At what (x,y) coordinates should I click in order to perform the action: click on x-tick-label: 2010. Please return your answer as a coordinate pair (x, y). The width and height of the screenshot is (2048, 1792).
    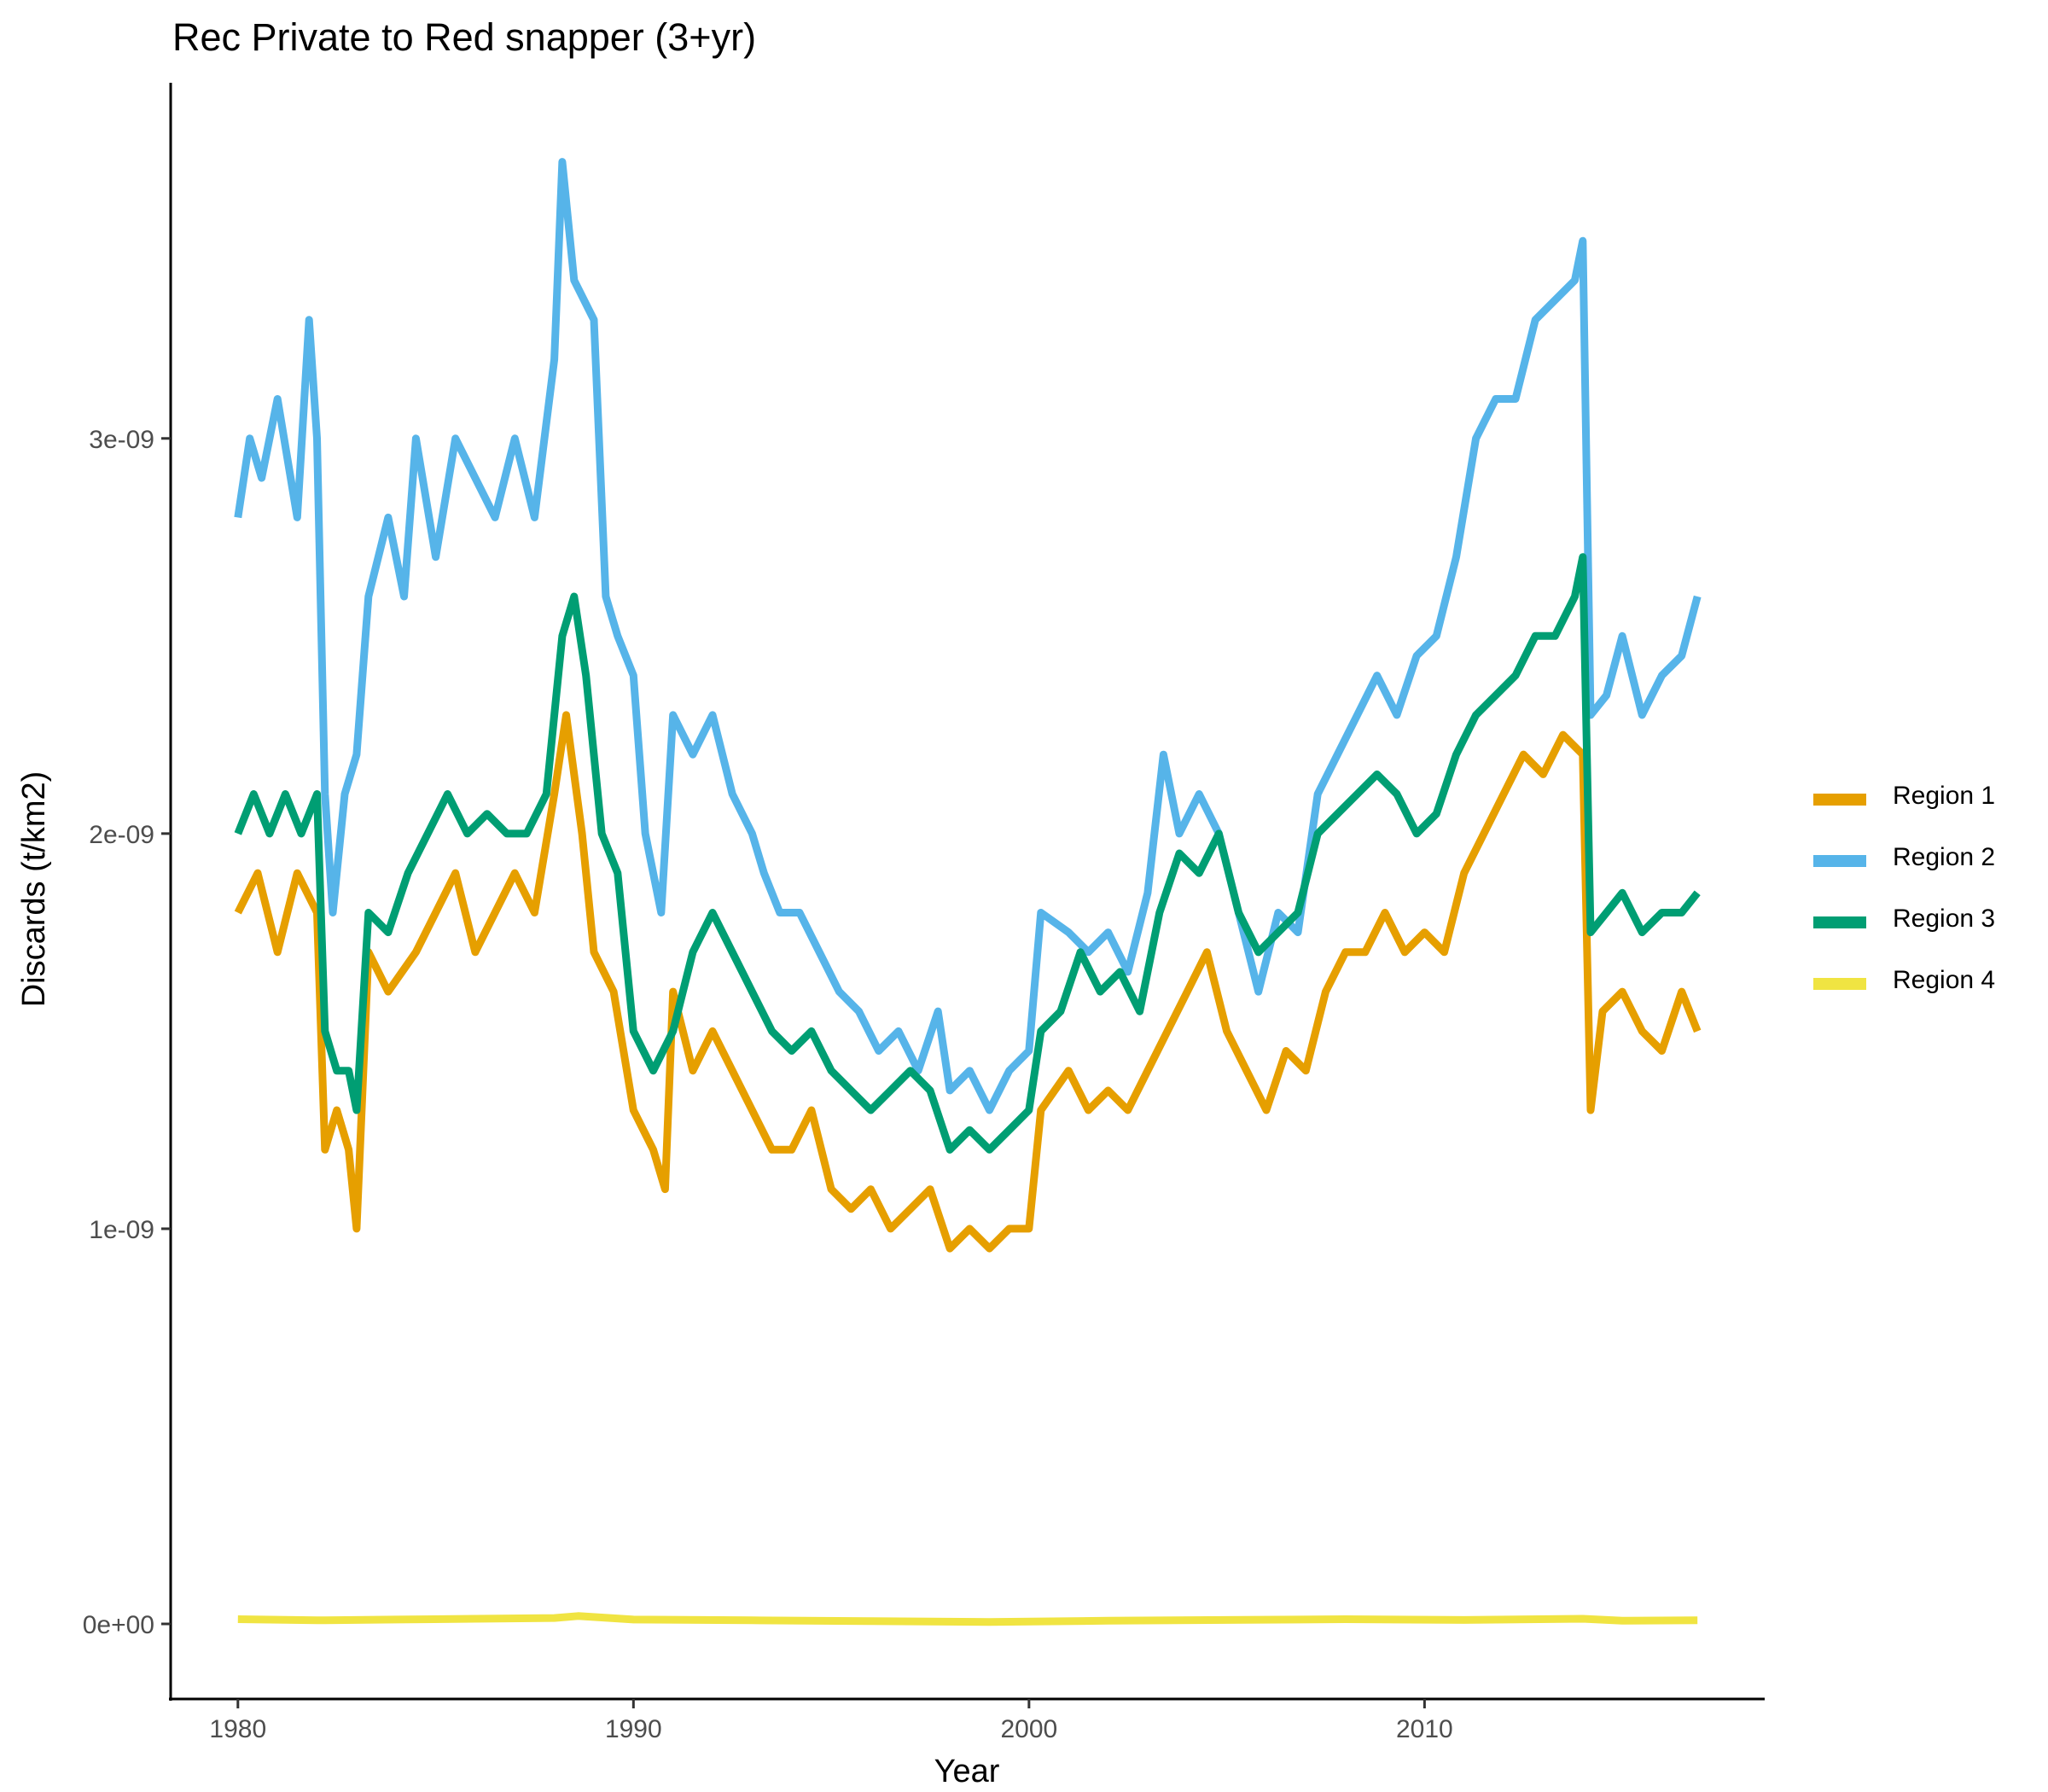
    Looking at the image, I should click on (1424, 1729).